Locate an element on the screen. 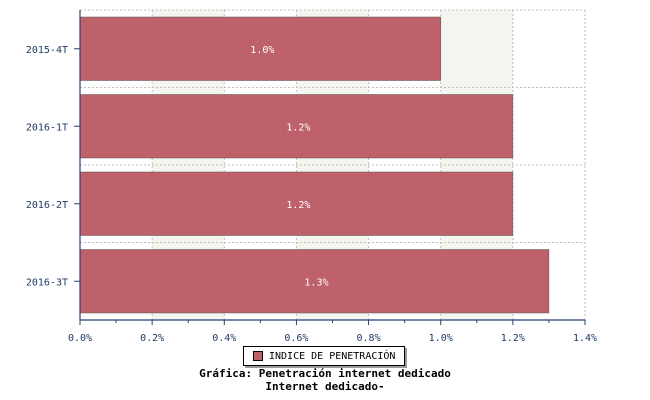 This screenshot has width=650, height=400. x-tick-label: 1.4% is located at coordinates (585, 338).